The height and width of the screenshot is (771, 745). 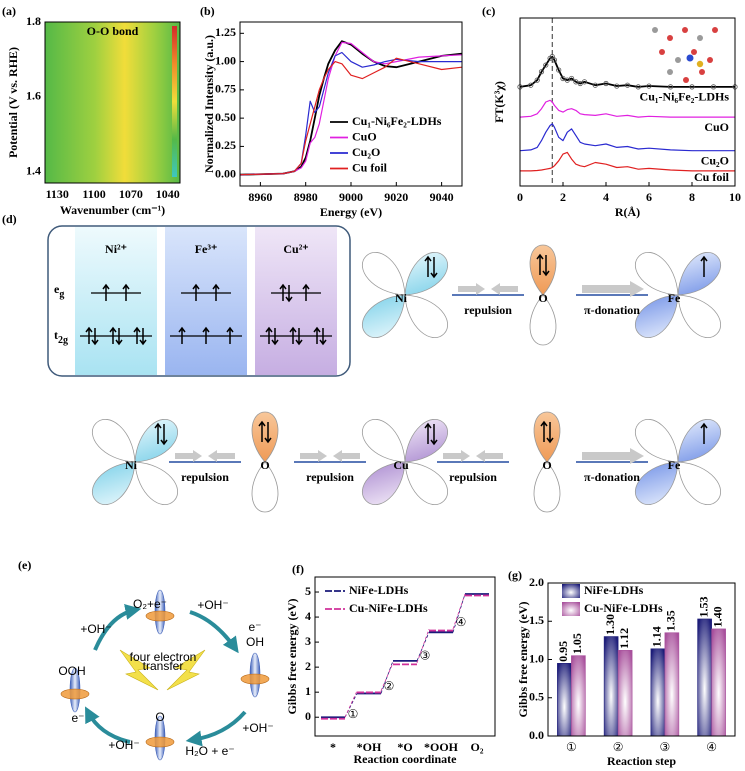 What do you see at coordinates (716, 127) in the screenshot?
I see `series-label: CuO` at bounding box center [716, 127].